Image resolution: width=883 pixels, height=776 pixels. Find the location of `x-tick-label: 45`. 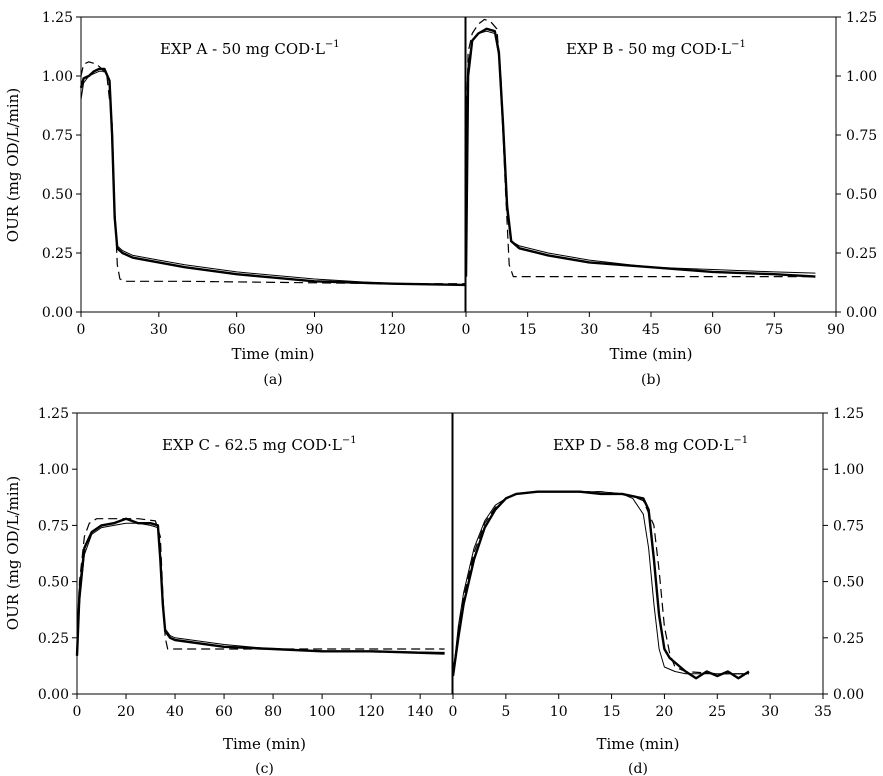

x-tick-label: 45 is located at coordinates (651, 330).